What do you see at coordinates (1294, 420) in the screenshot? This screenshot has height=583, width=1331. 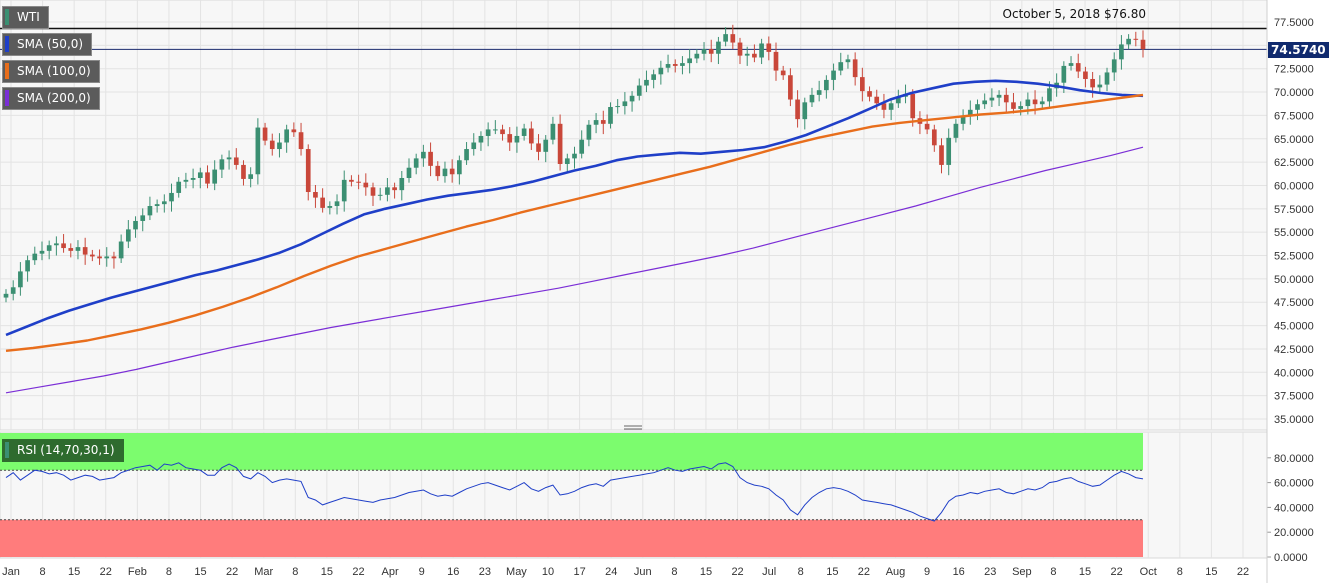 I see `y-tick-label: 35.0000` at bounding box center [1294, 420].